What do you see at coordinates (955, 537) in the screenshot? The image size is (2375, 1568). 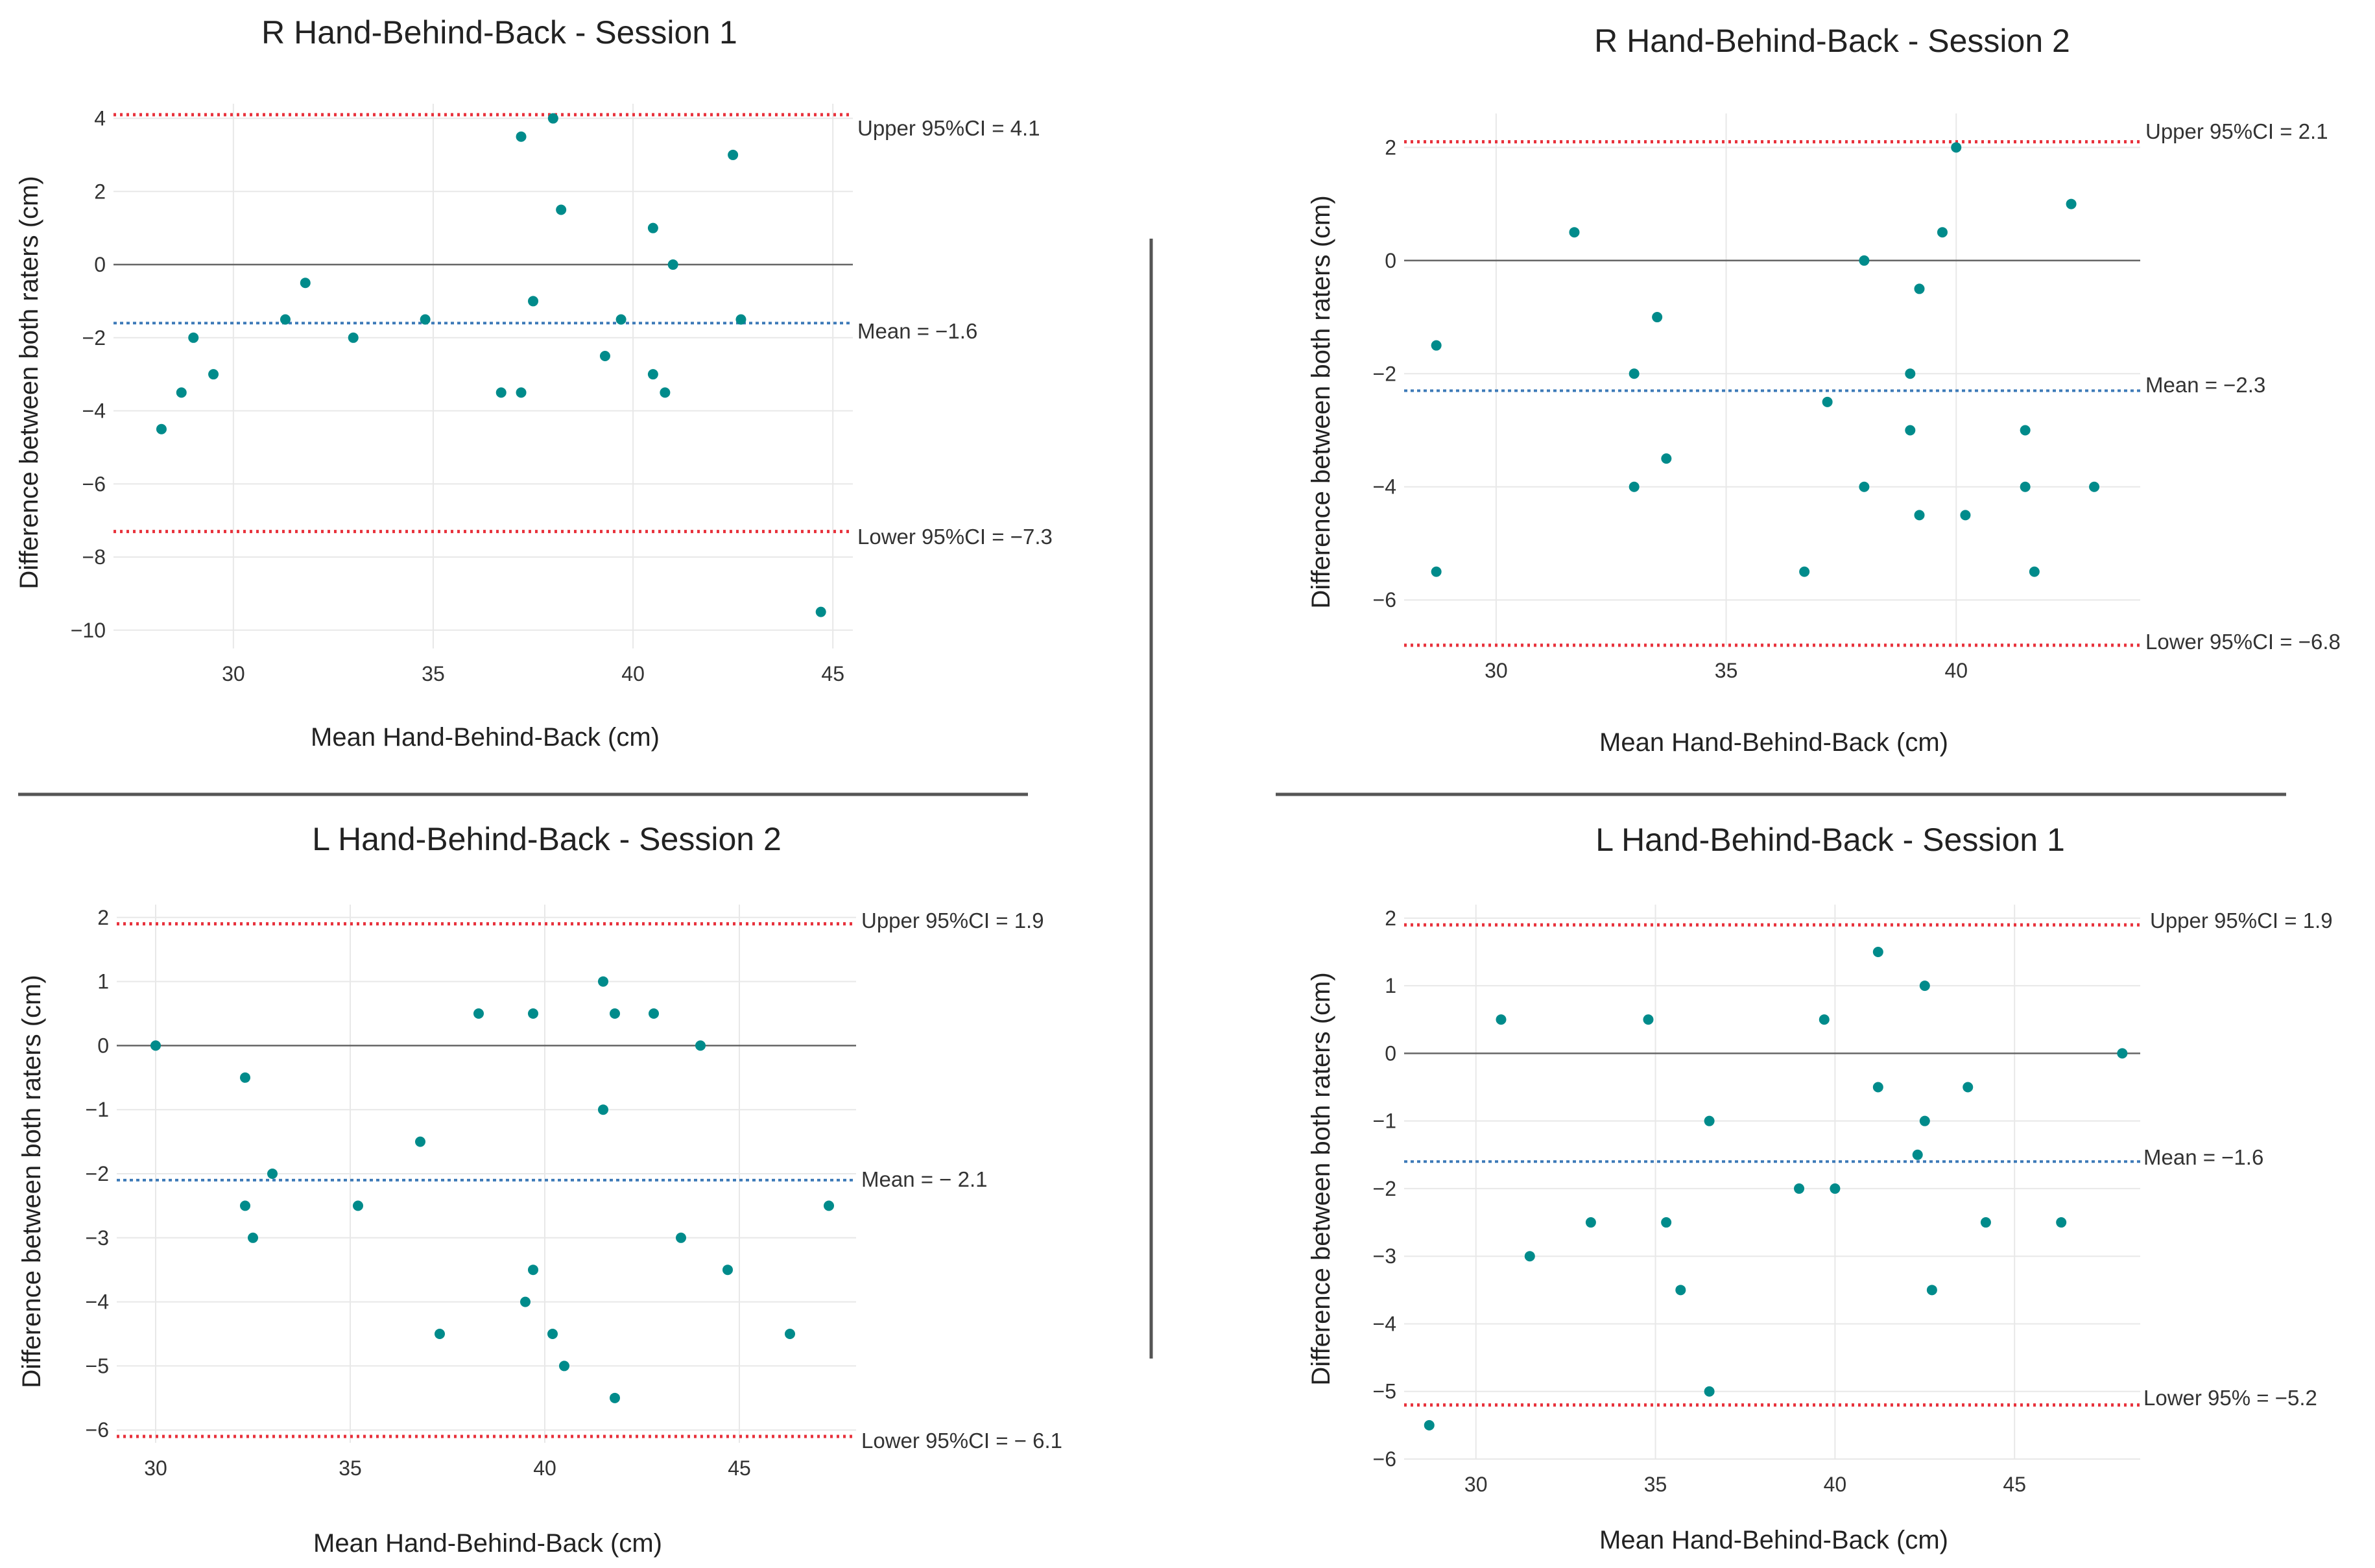 I see `lower-ci-label: Lower 95%CI = −7.3` at bounding box center [955, 537].